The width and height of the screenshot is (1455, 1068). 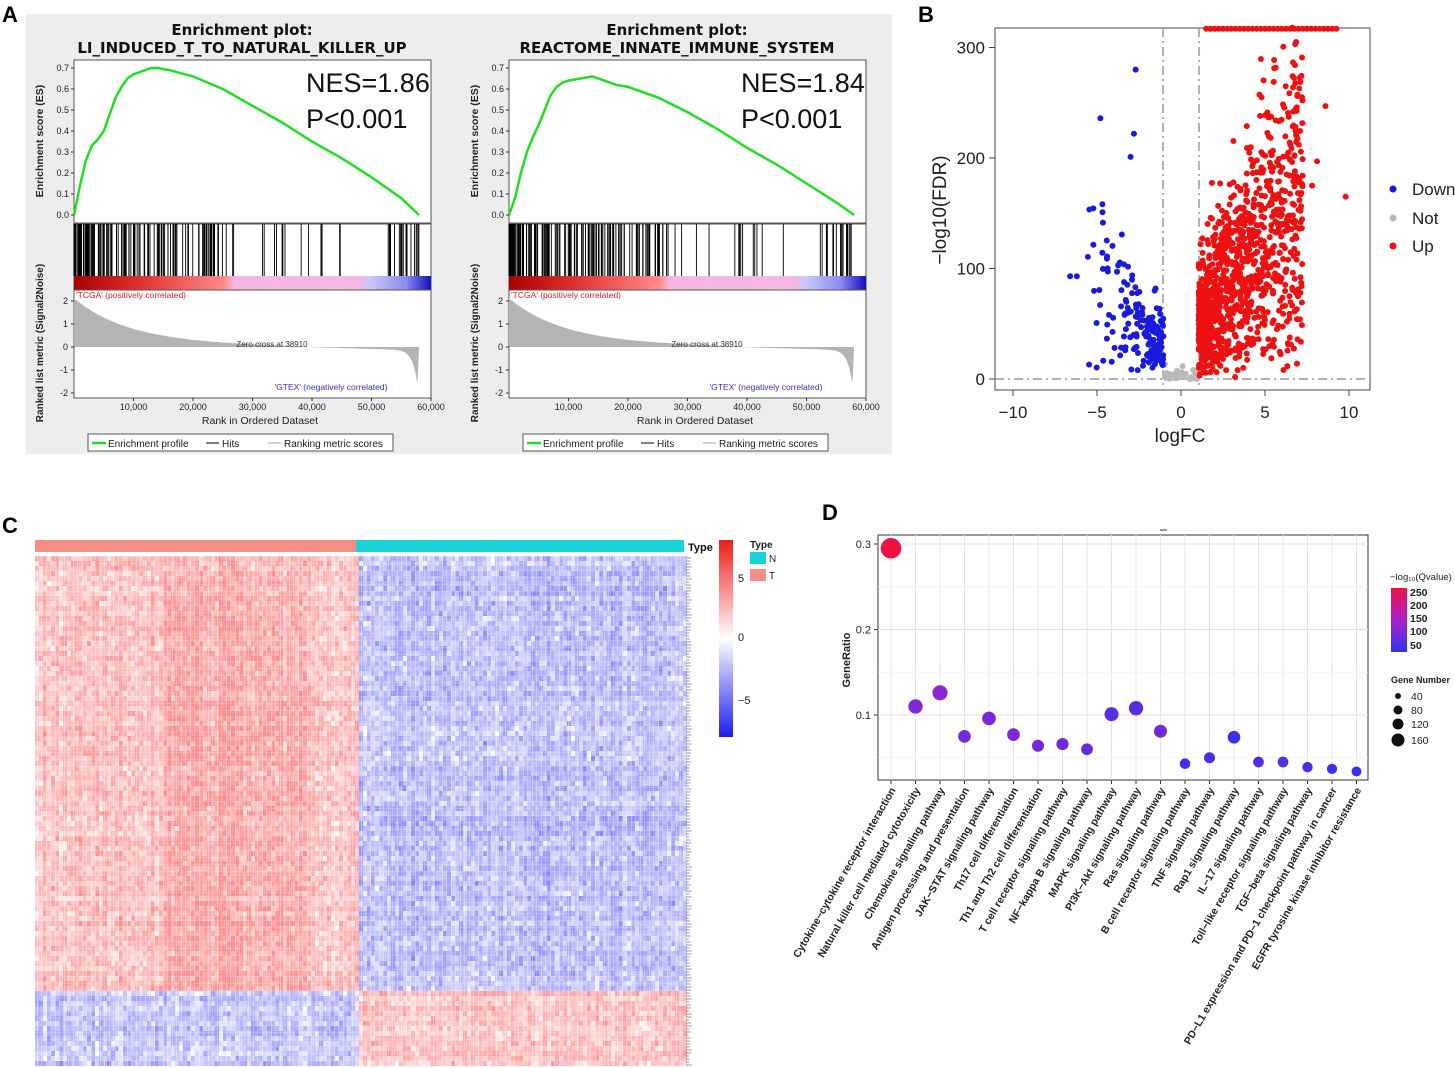 I want to click on negative-label: 'GTEX' (negatively correlated), so click(x=766, y=387).